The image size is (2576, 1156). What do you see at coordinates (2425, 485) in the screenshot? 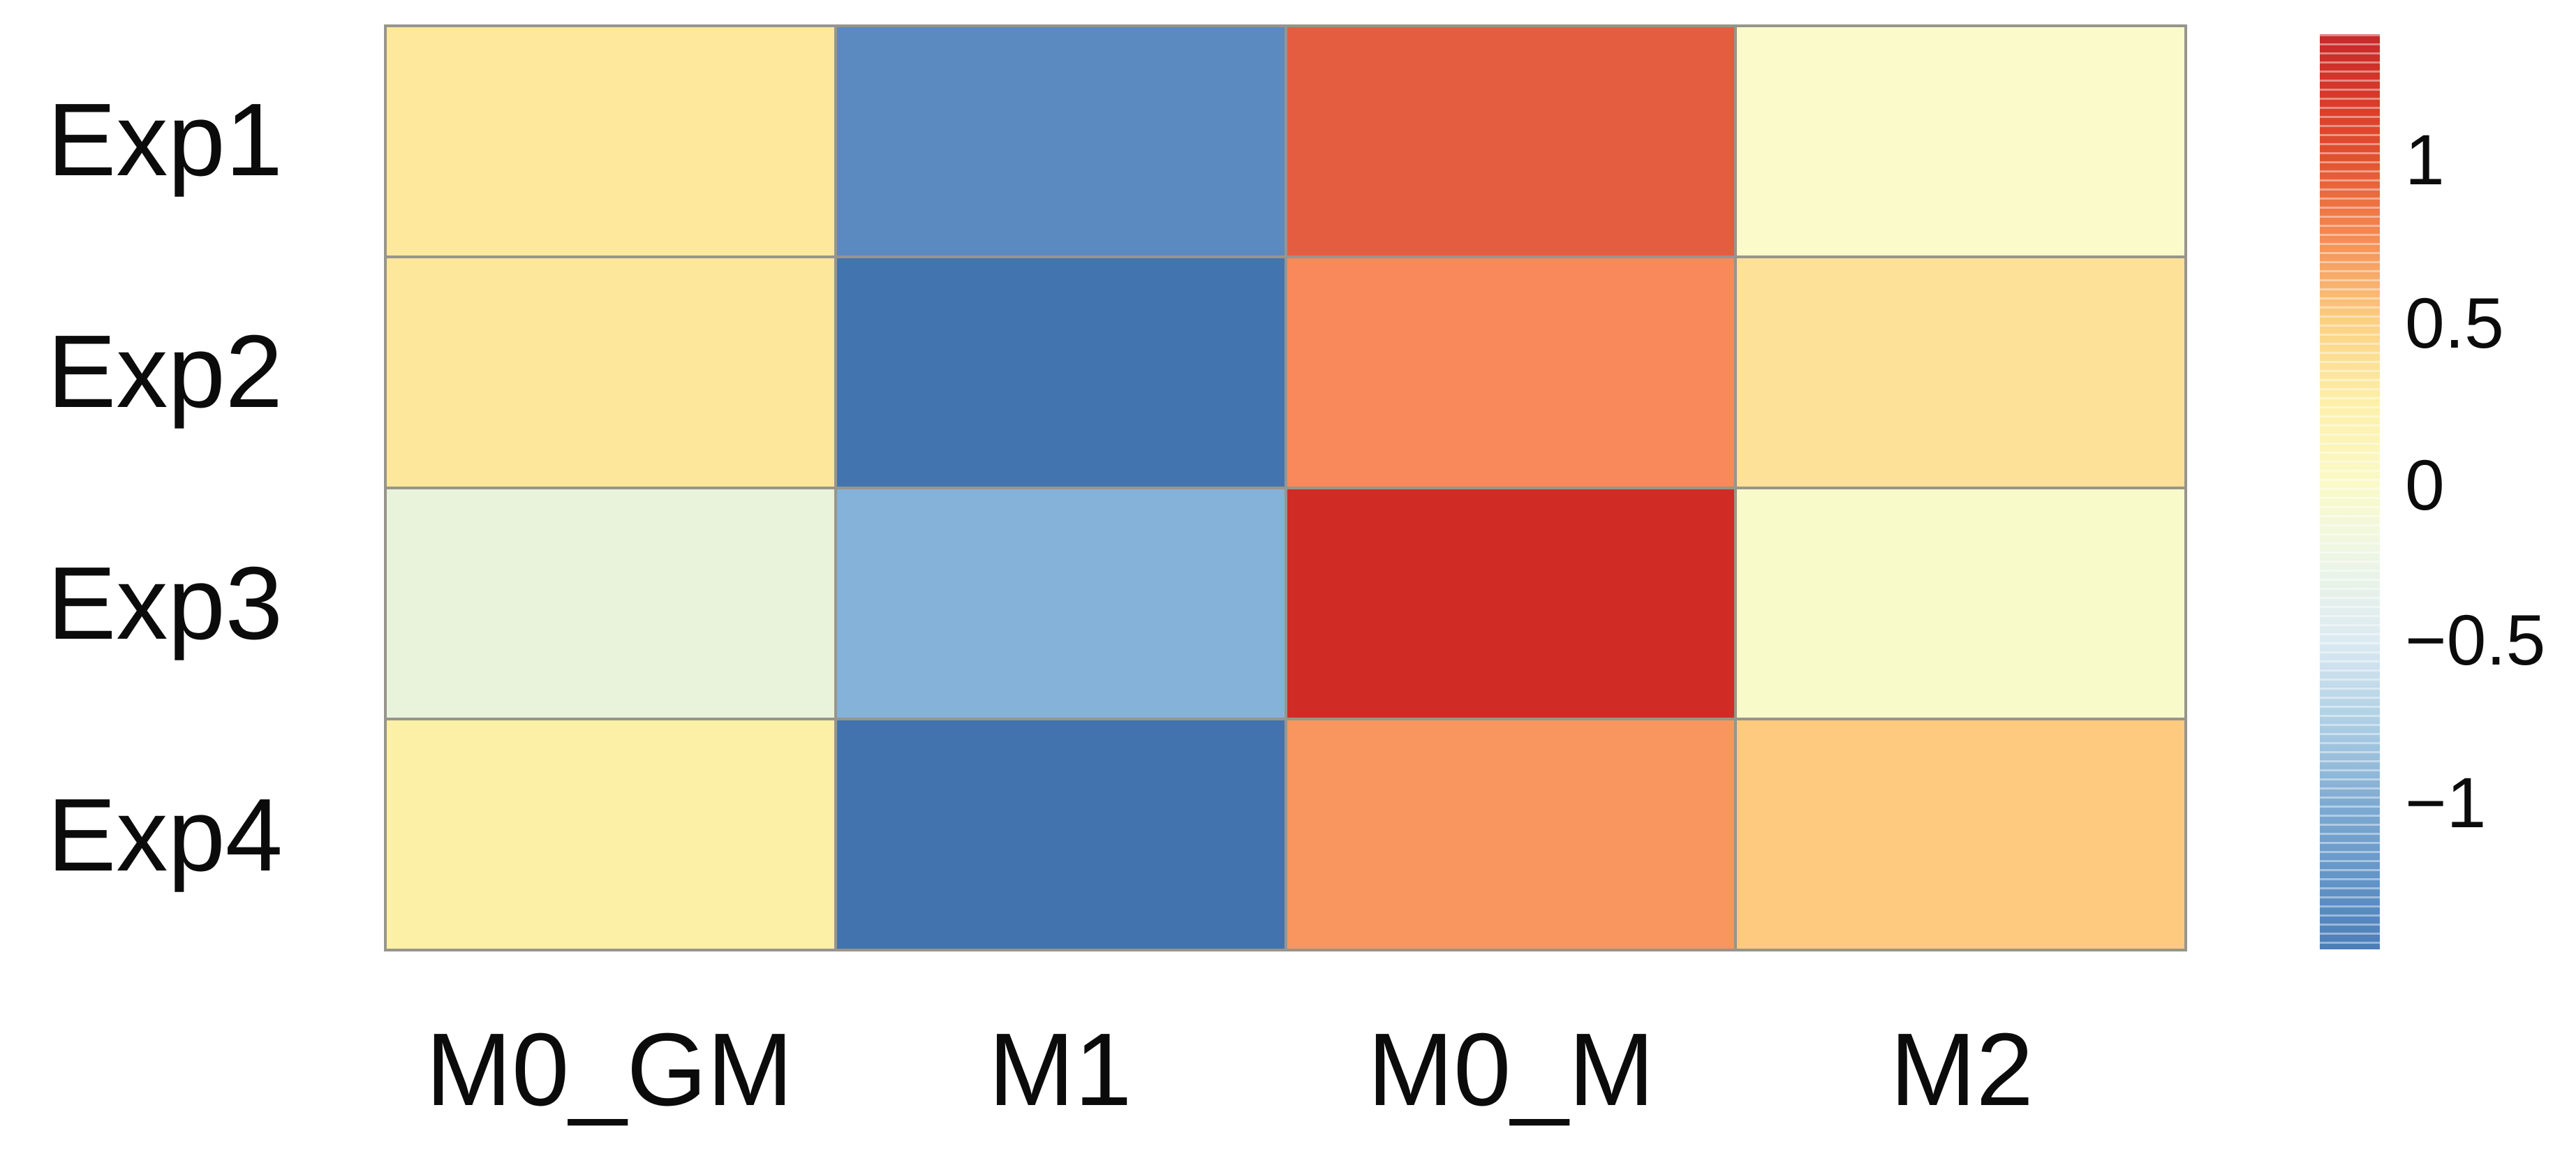
I see `colorbar-tick-label: 0` at bounding box center [2425, 485].